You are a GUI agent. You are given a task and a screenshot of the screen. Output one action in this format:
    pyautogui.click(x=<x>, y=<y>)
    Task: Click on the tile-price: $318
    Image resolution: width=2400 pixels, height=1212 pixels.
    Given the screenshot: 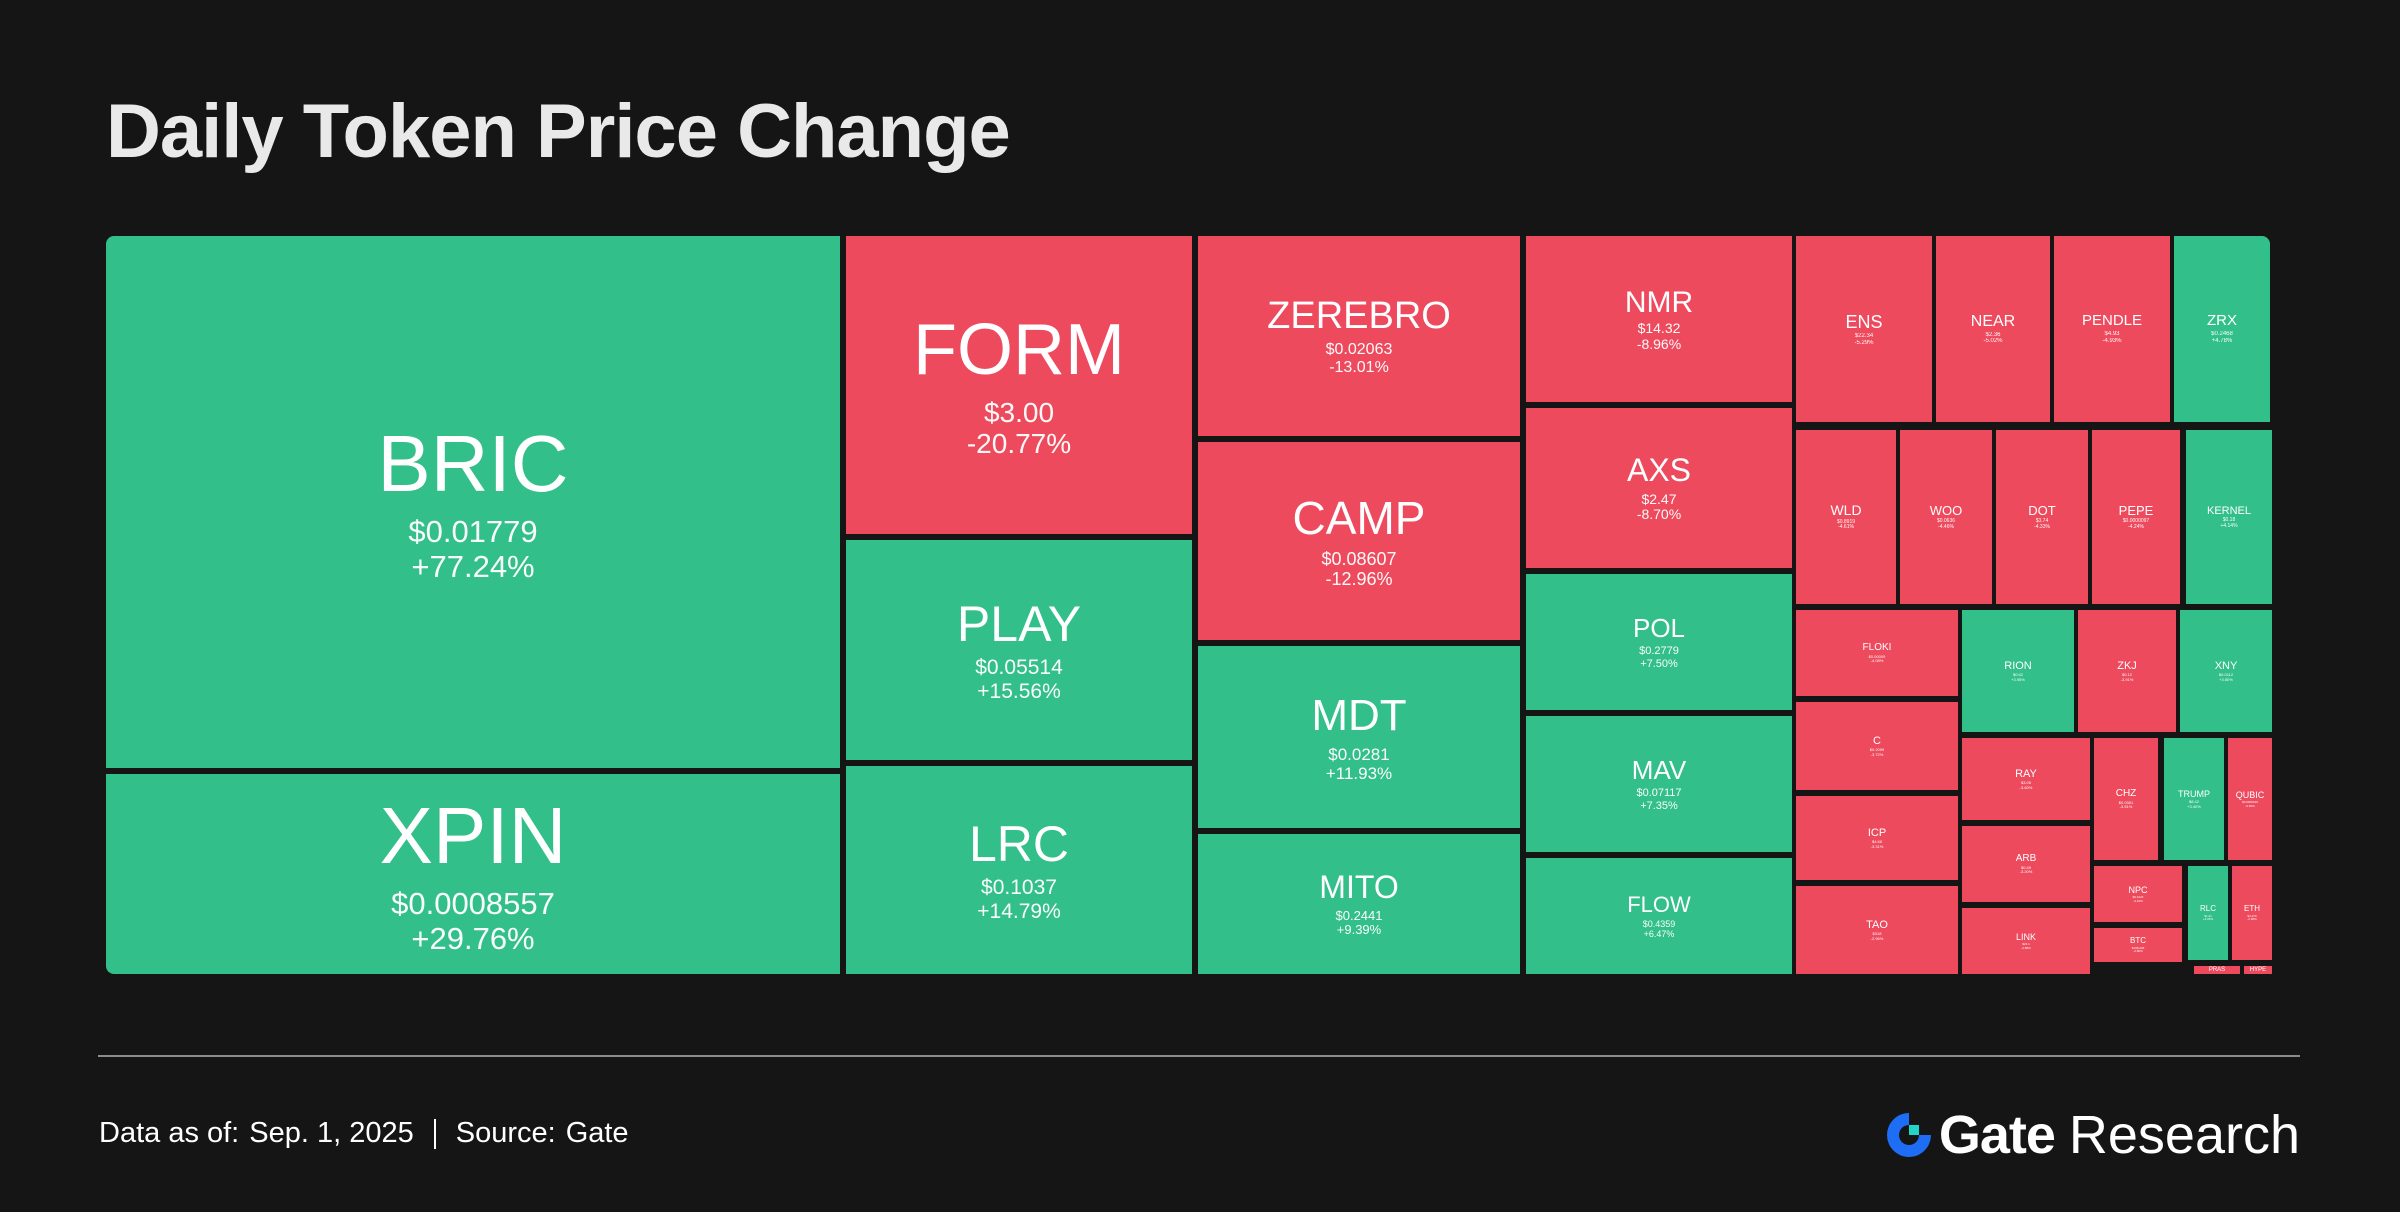 What is the action you would take?
    pyautogui.click(x=1877, y=934)
    